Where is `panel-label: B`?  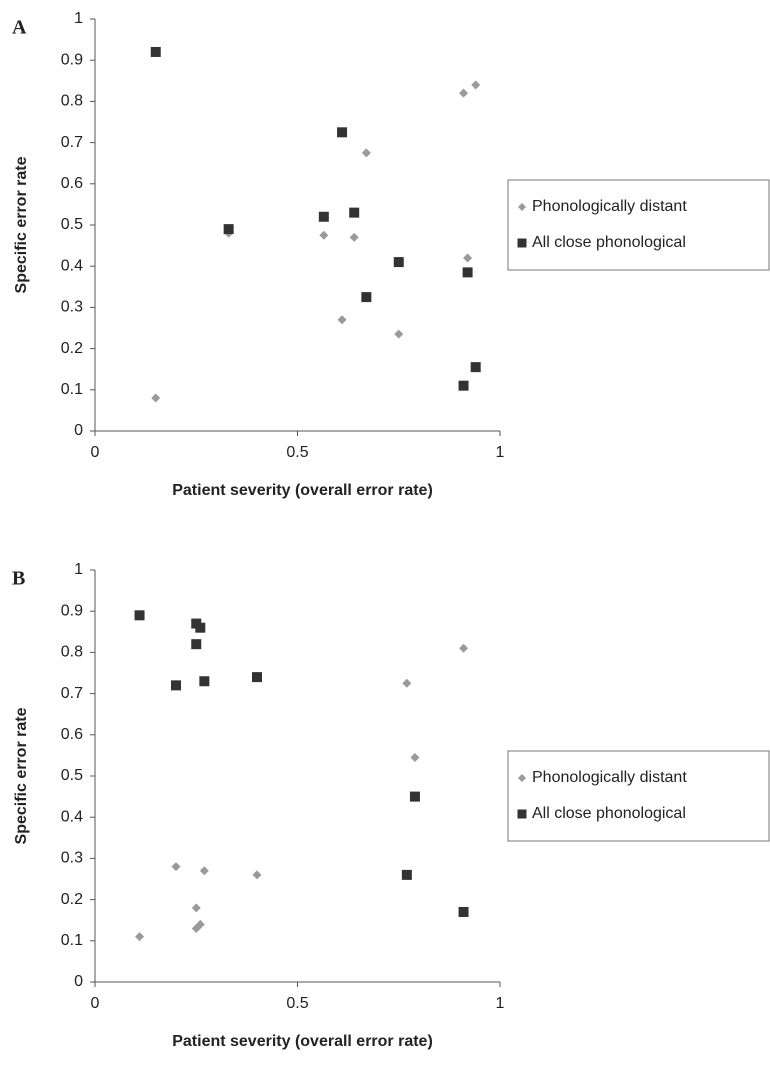 panel-label: B is located at coordinates (18, 579).